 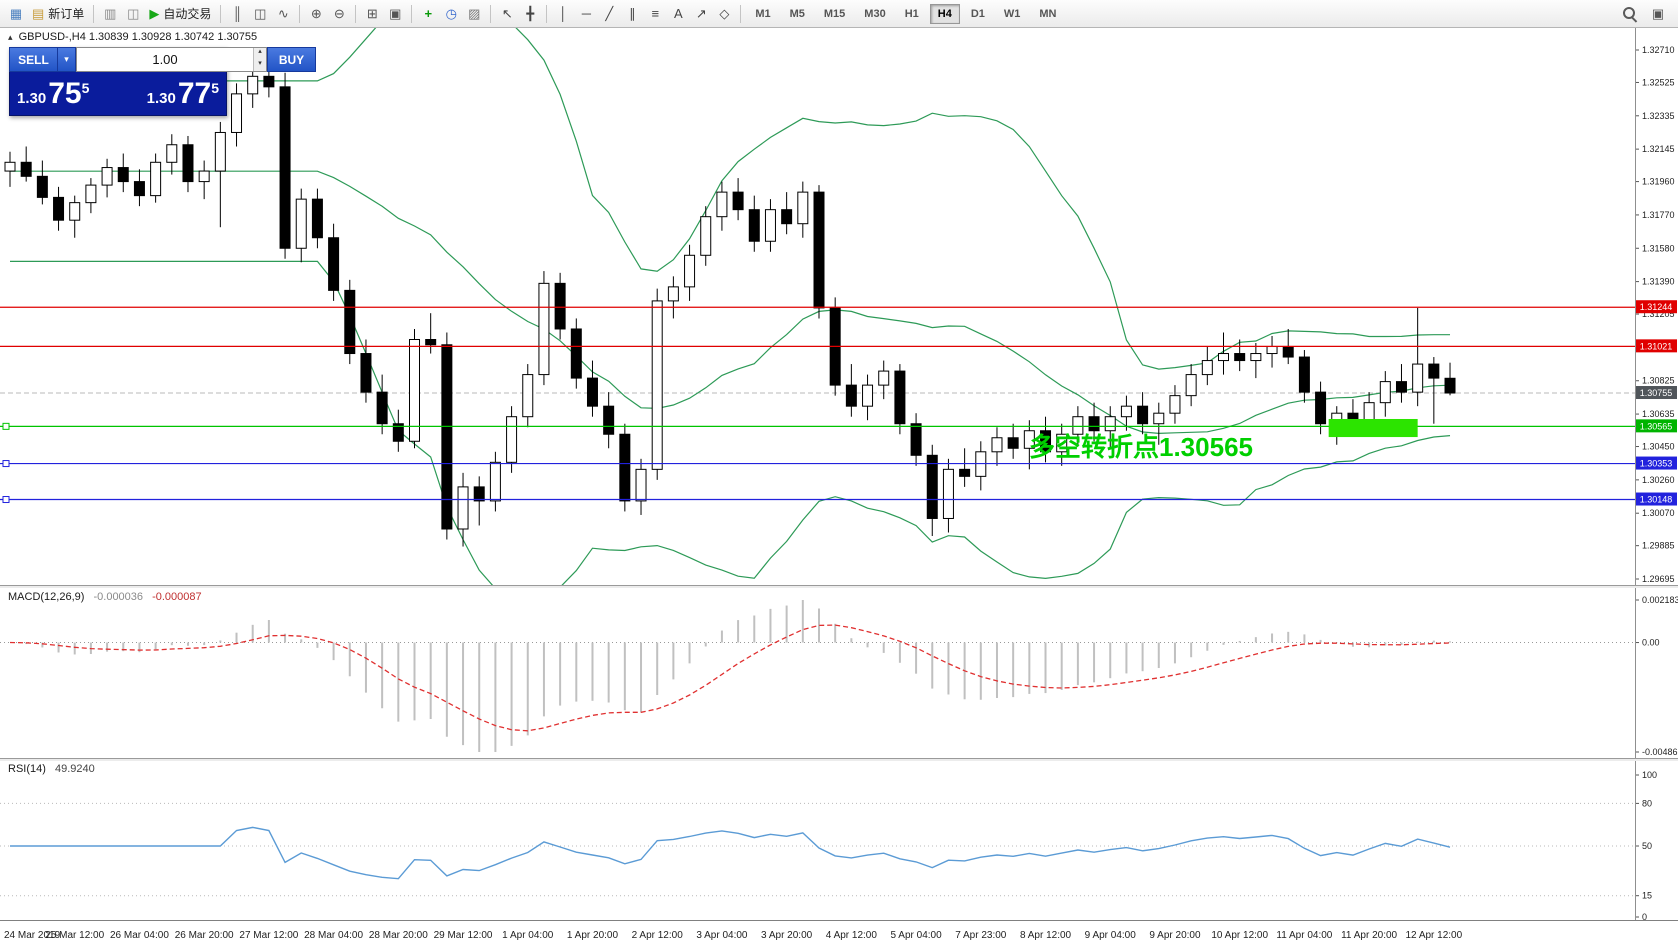 What do you see at coordinates (283, 13) in the screenshot?
I see `line-chart-icon: ∿` at bounding box center [283, 13].